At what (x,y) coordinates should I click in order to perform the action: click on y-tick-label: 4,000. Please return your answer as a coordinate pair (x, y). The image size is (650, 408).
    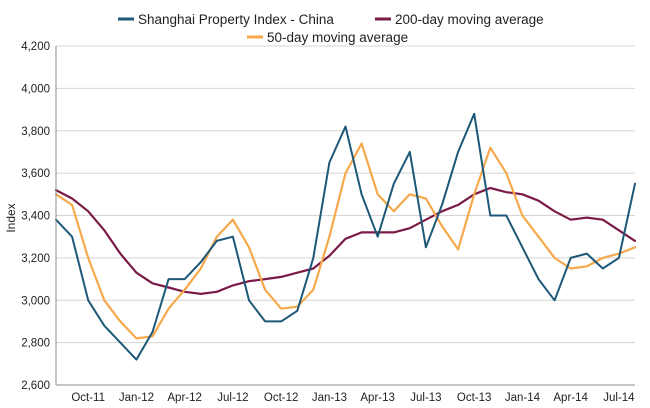
    Looking at the image, I should click on (35, 89).